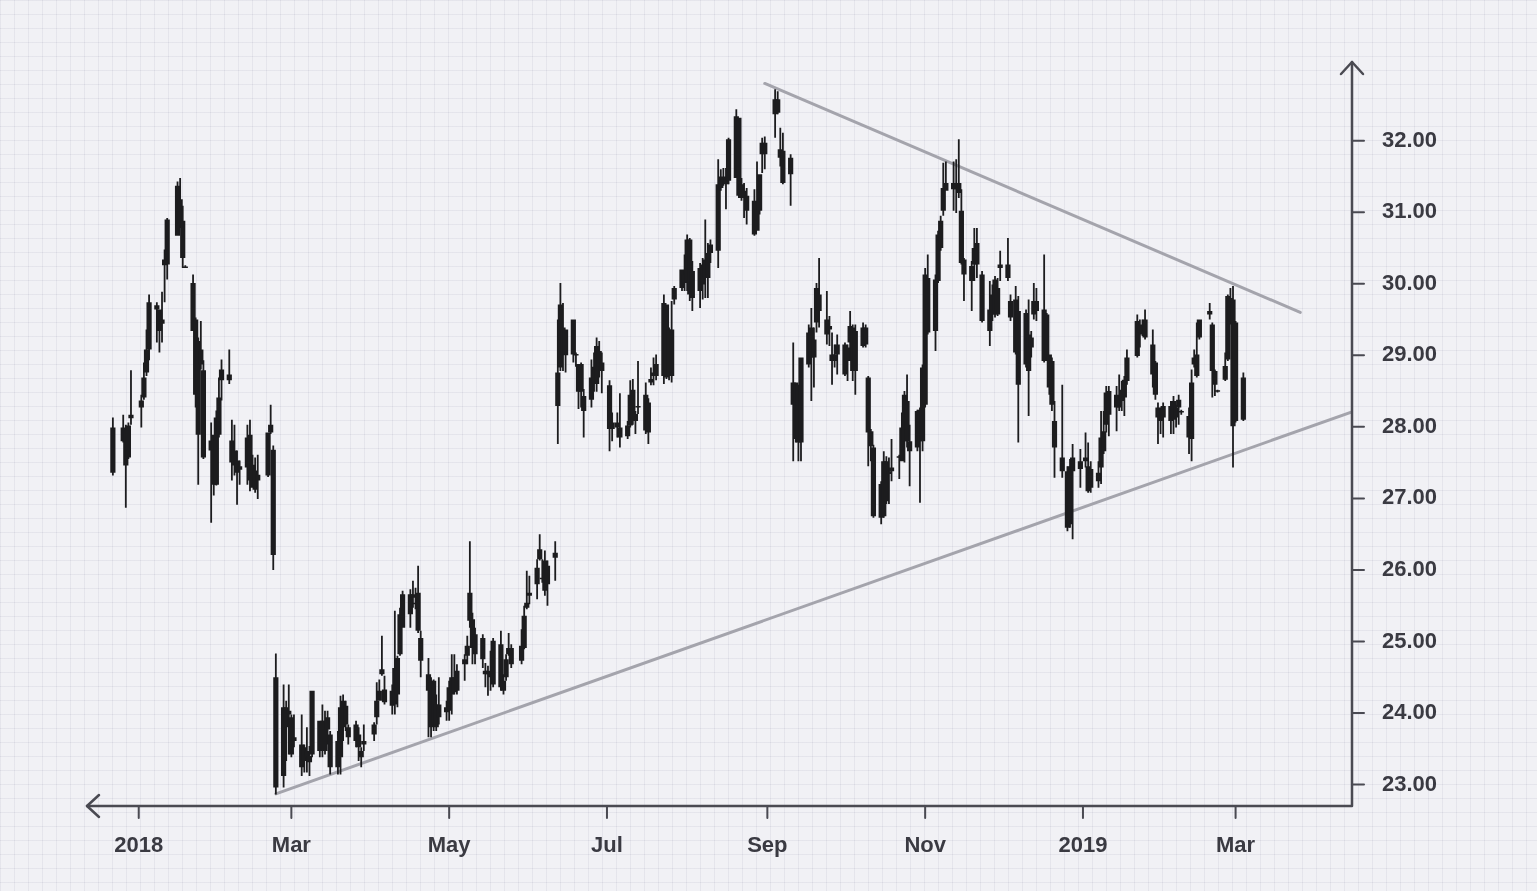 The image size is (1537, 891). What do you see at coordinates (1410, 783) in the screenshot?
I see `y-tick-label: 23.00` at bounding box center [1410, 783].